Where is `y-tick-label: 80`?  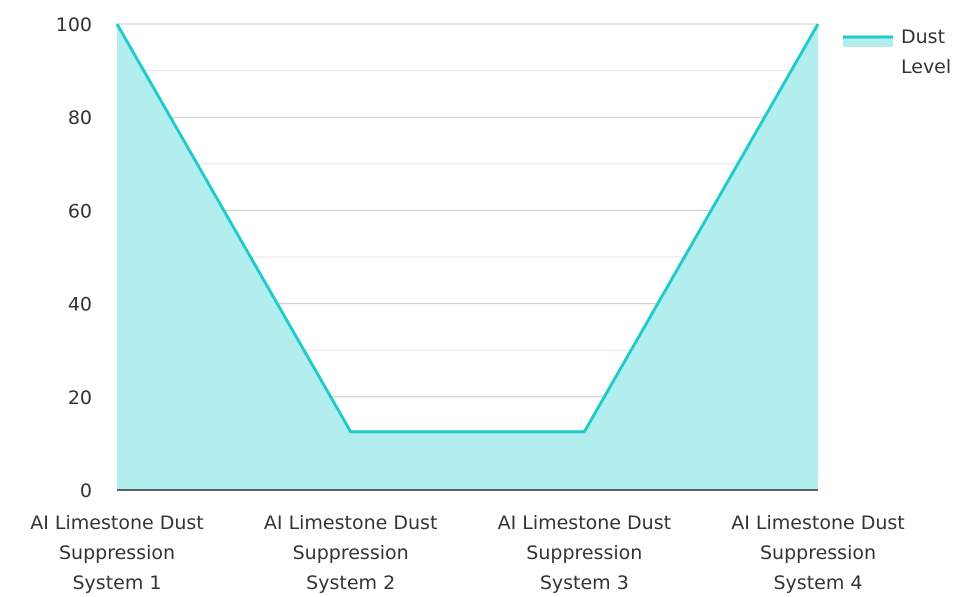 y-tick-label: 80 is located at coordinates (80, 118).